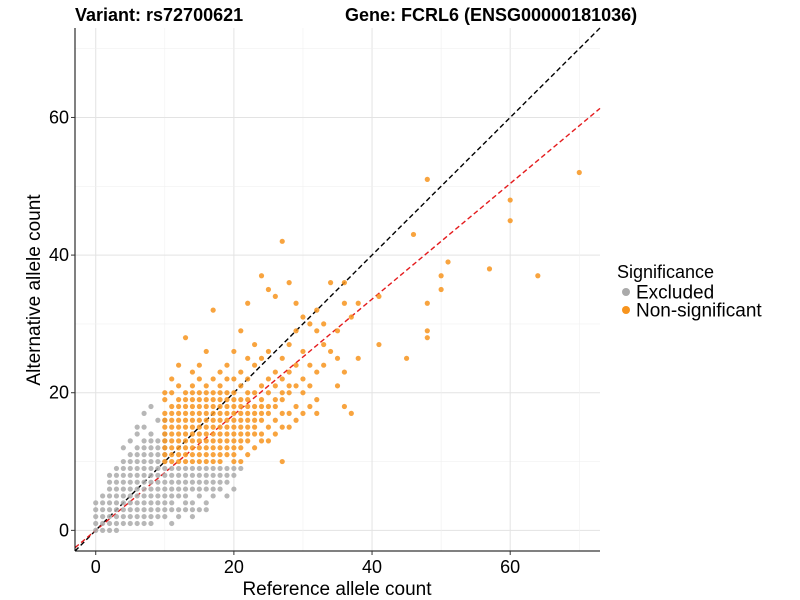 The image size is (800, 600). What do you see at coordinates (96, 567) in the screenshot?
I see `x-tick-label: 0` at bounding box center [96, 567].